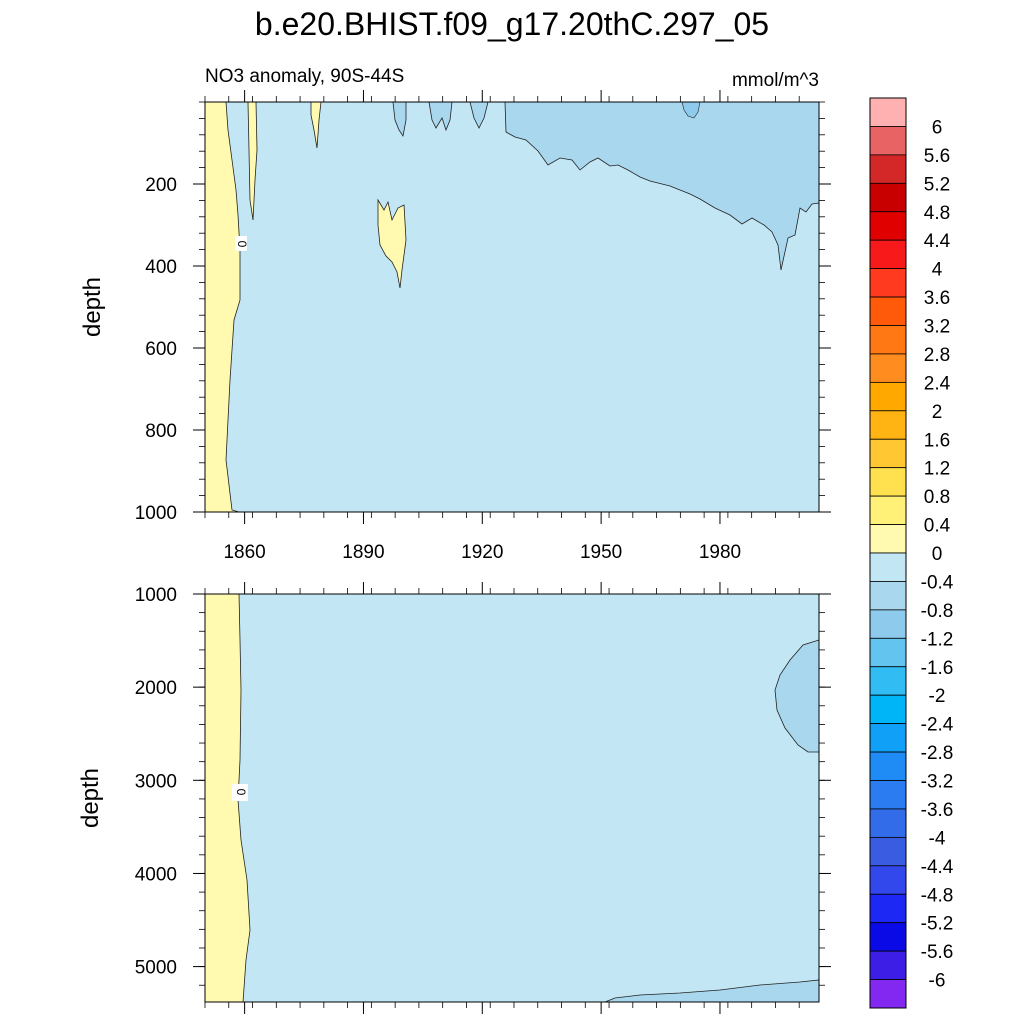 This screenshot has height=1024, width=1024. I want to click on colorbar-label: 5.6, so click(937, 156).